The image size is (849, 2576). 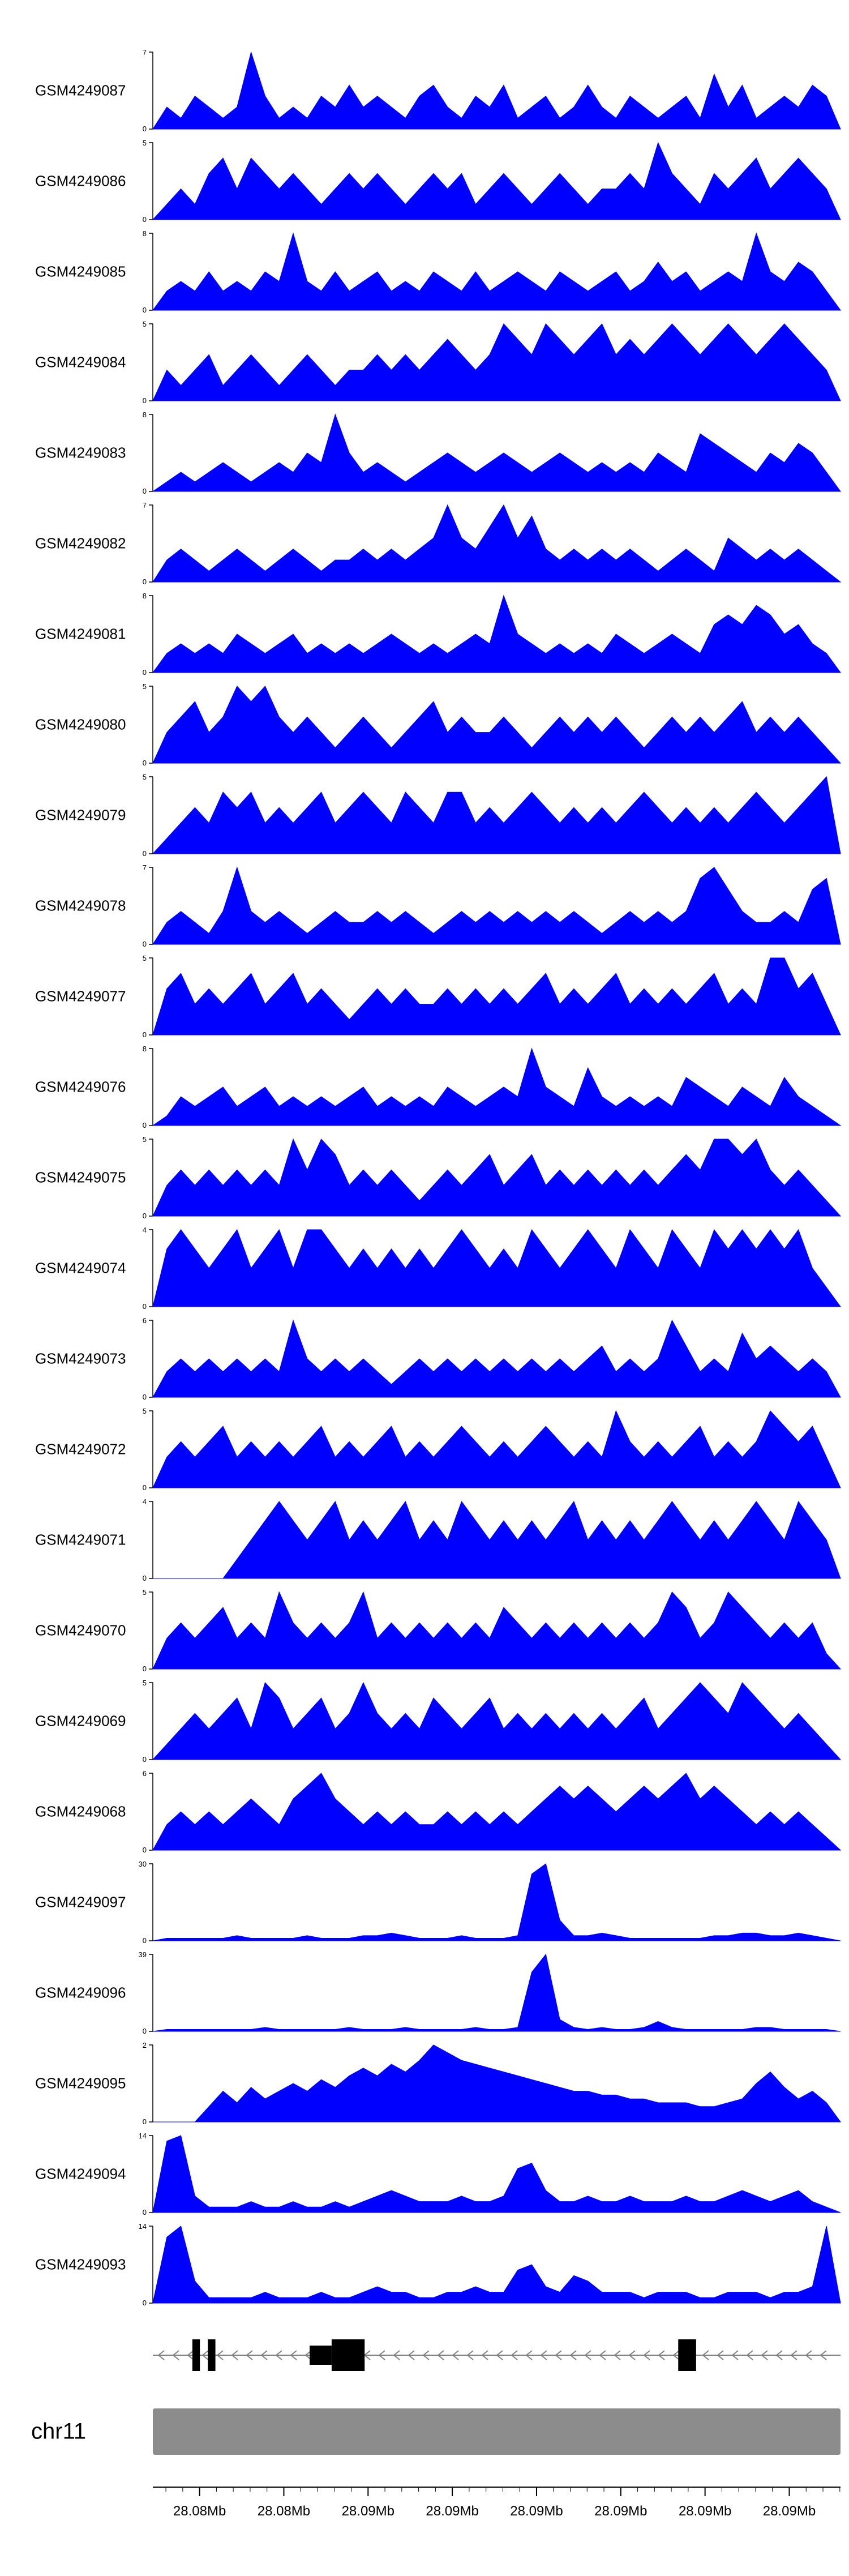 What do you see at coordinates (80, 996) in the screenshot?
I see `track-label: GSM4249077` at bounding box center [80, 996].